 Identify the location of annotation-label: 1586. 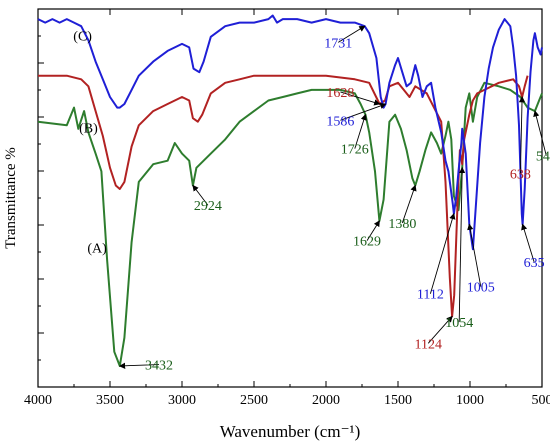
(340, 121).